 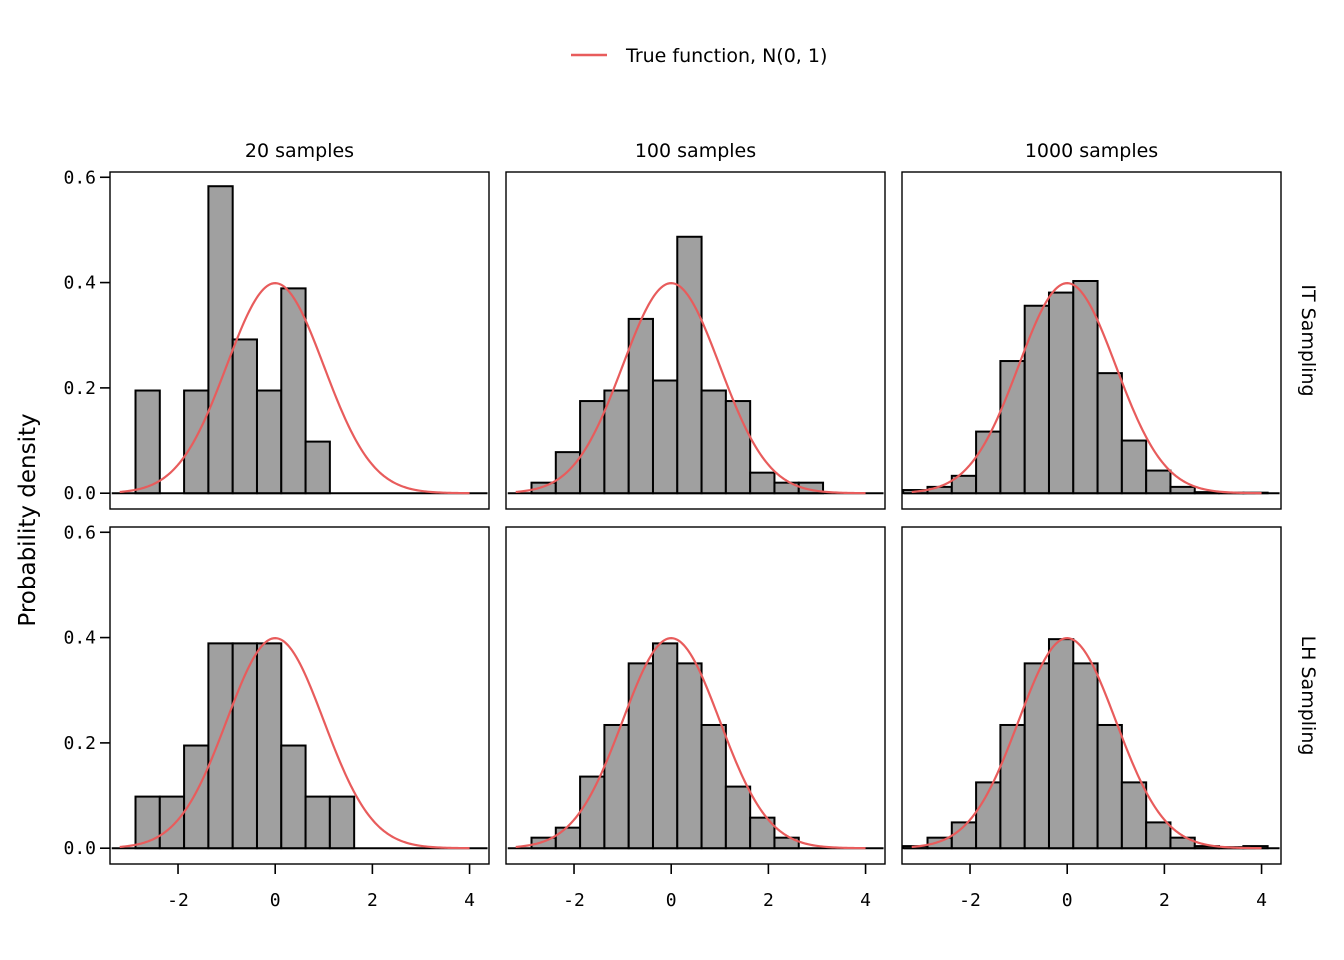 I want to click on panel: 0.0 0.2 0.4 0.6, so click(x=276, y=338).